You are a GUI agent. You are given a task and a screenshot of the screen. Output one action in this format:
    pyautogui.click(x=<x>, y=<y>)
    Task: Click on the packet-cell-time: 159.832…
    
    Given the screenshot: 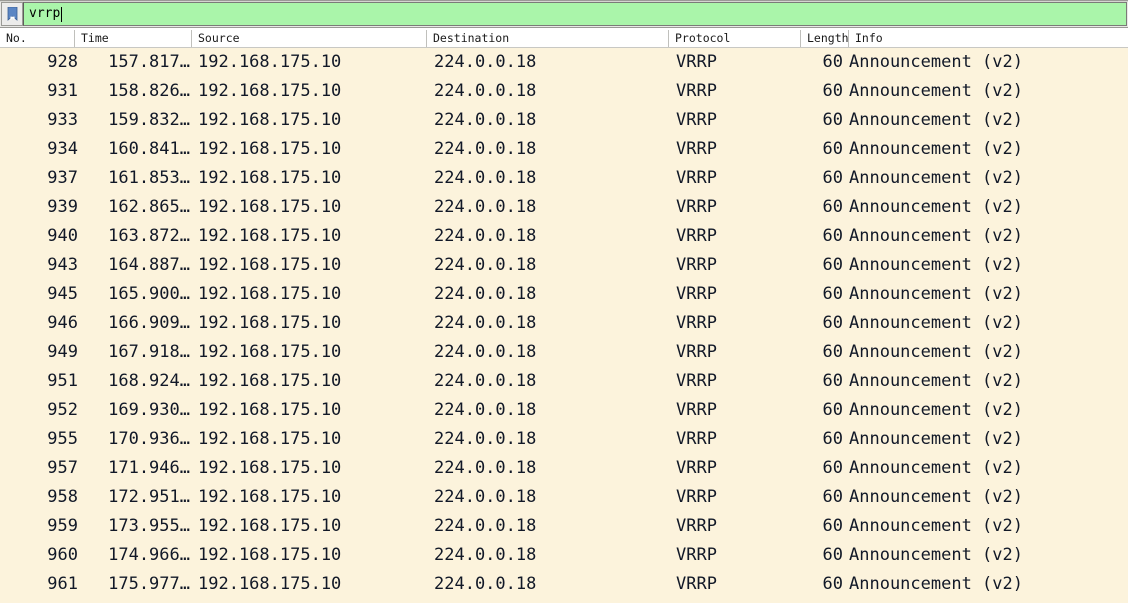 What is the action you would take?
    pyautogui.click(x=149, y=120)
    